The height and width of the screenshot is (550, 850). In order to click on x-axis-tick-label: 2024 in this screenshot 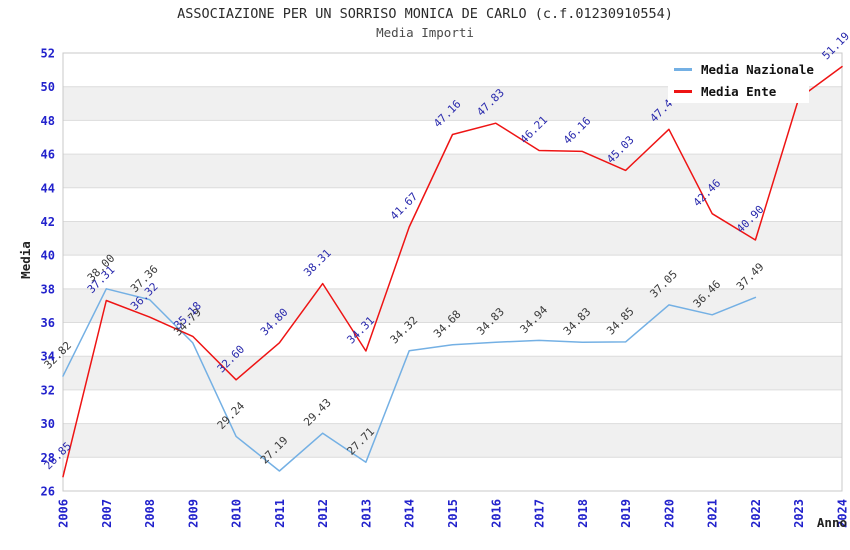, I will do `click(843, 513)`.